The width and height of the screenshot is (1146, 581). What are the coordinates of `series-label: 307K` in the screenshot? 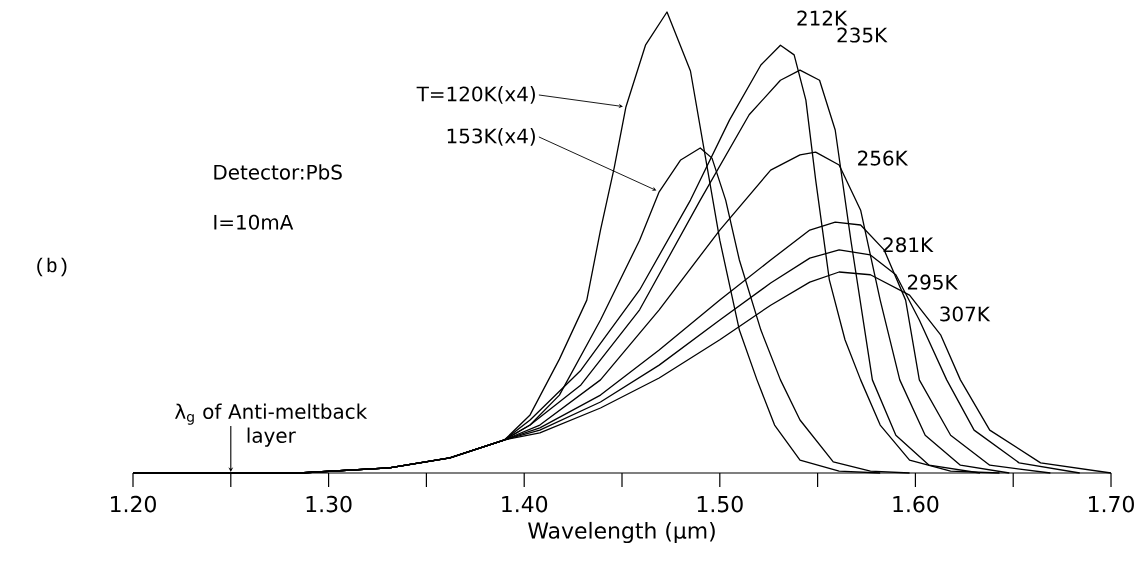 It's located at (965, 314).